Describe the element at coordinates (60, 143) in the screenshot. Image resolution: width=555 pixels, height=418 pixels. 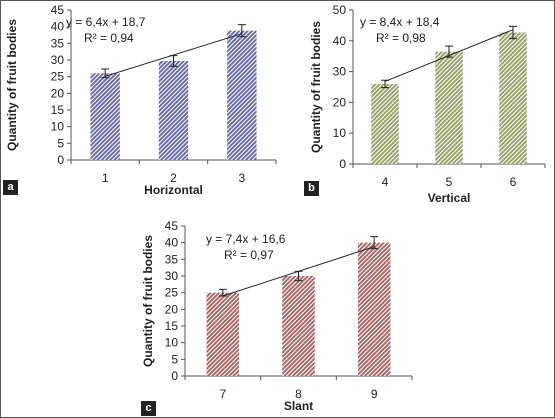
I see `y-tick-label-a: 5` at that location.